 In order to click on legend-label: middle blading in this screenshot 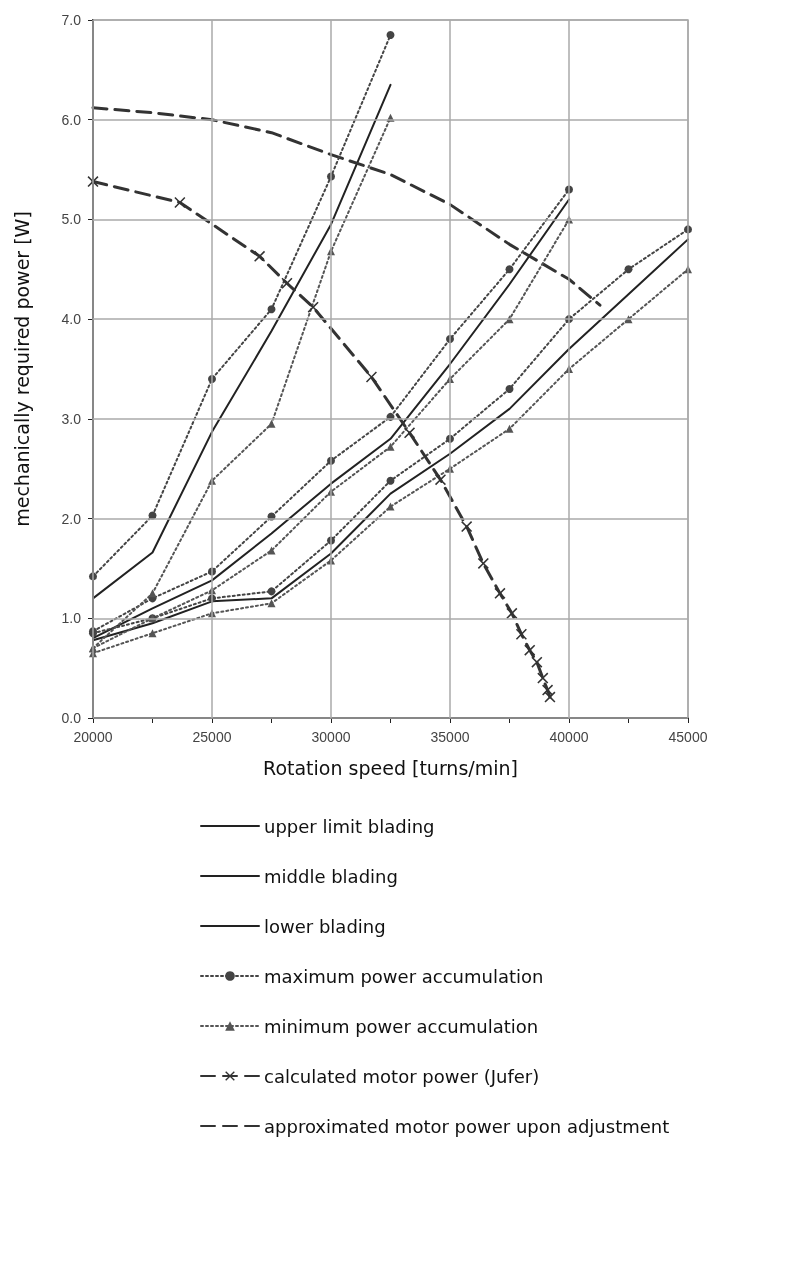, I will do `click(331, 876)`.